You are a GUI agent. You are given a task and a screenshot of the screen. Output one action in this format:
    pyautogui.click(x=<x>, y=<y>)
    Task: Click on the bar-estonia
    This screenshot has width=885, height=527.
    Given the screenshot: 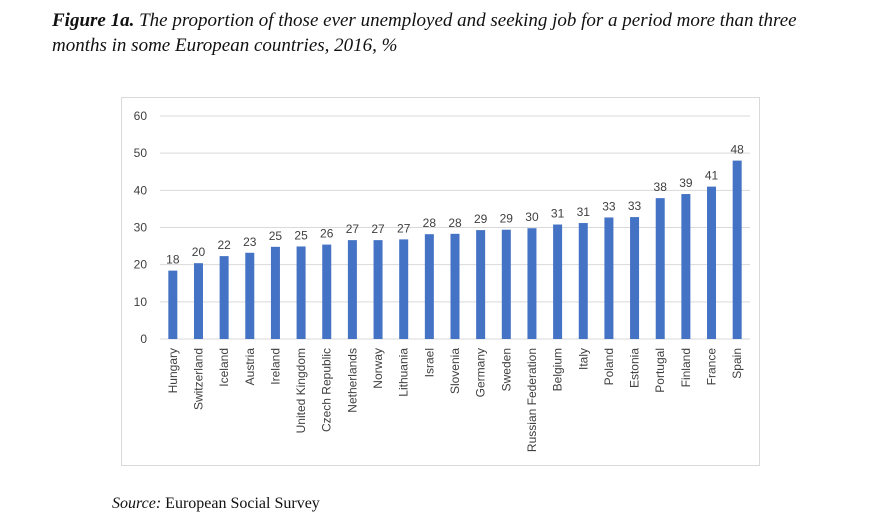 What is the action you would take?
    pyautogui.click(x=635, y=278)
    